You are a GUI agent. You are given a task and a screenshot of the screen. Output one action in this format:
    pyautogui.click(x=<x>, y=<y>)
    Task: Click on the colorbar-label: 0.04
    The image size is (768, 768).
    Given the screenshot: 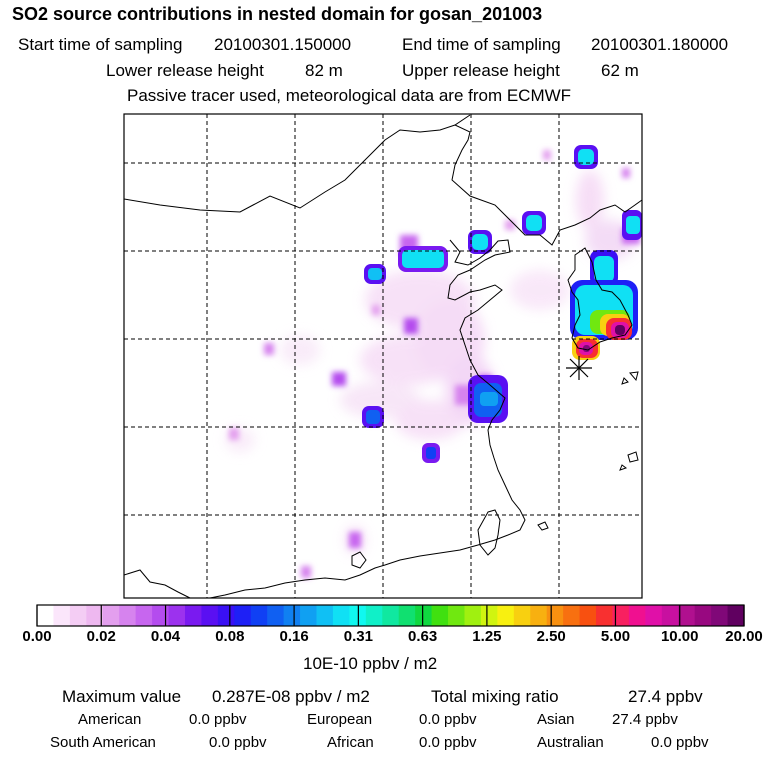 What is the action you would take?
    pyautogui.click(x=165, y=636)
    